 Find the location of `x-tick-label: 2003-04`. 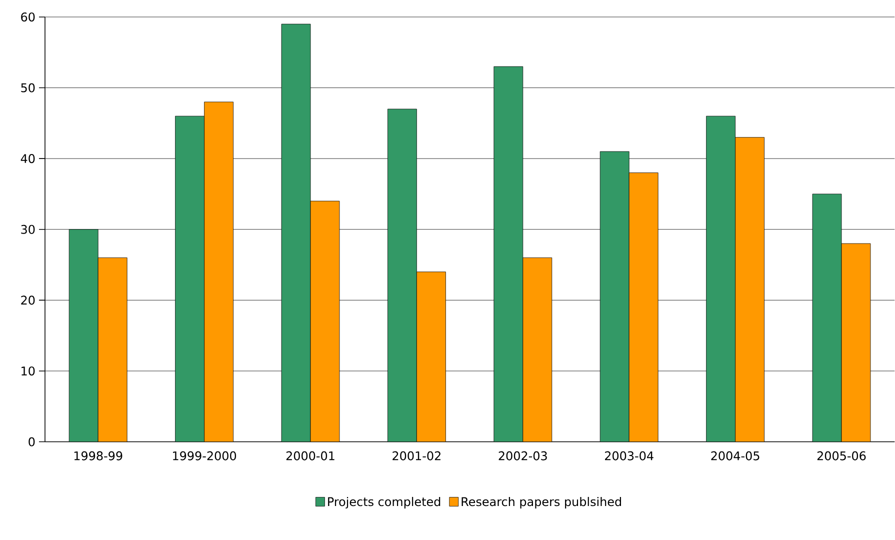

x-tick-label: 2003-04 is located at coordinates (629, 455).